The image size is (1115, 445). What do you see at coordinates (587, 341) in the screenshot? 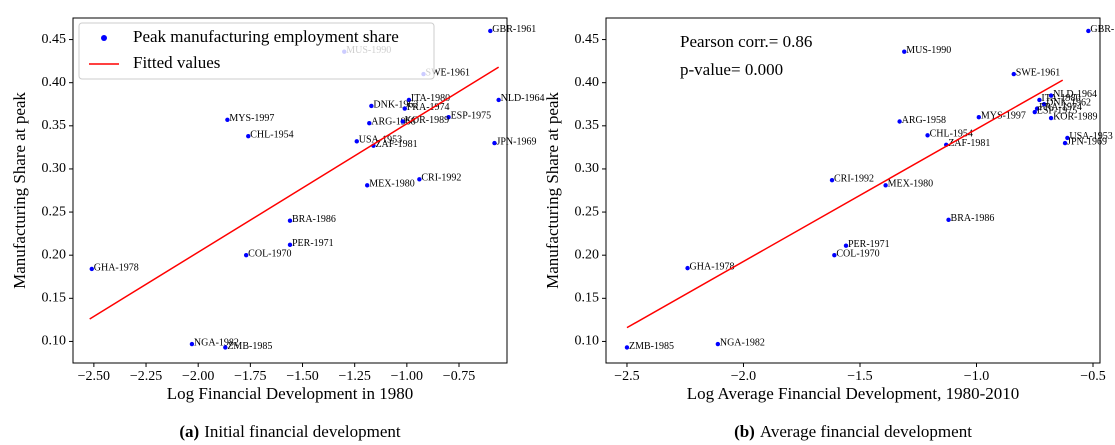
I see `y-tick-label: 0.10` at bounding box center [587, 341].